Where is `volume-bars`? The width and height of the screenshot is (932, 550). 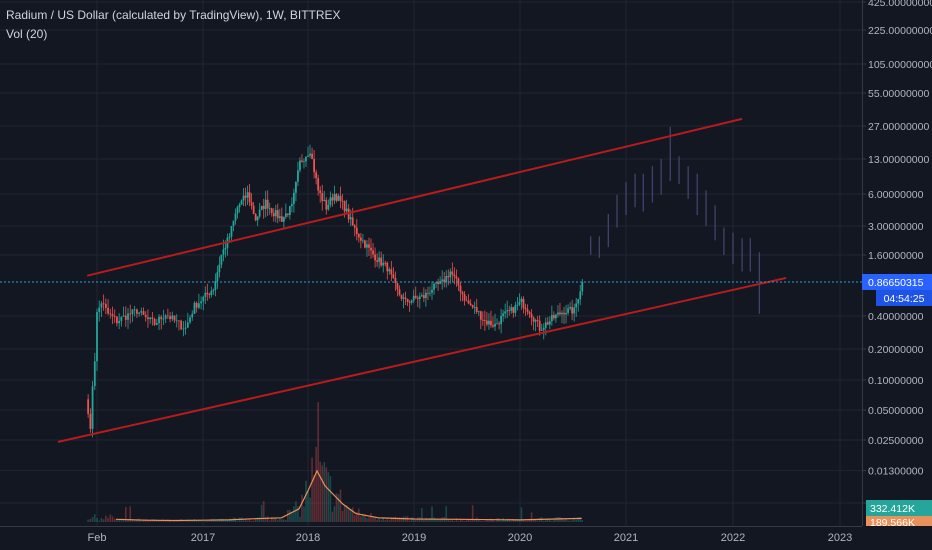 volume-bars is located at coordinates (335, 462).